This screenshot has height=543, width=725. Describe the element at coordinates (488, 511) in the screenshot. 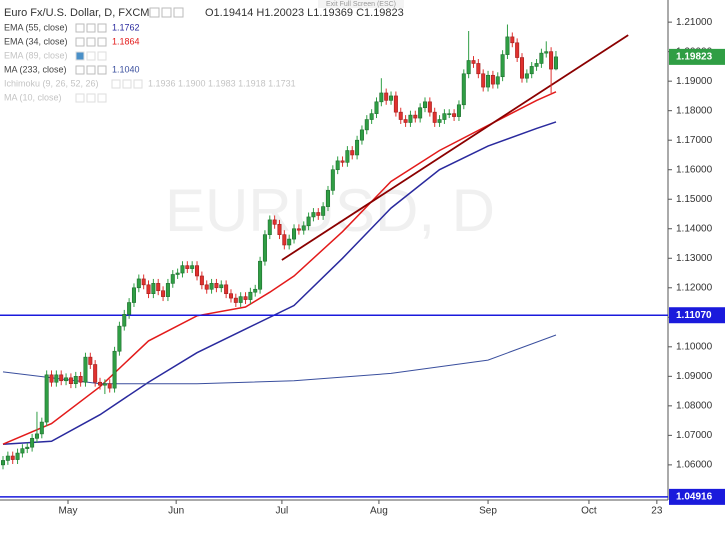

I see `x-tick-label: Sep` at that location.